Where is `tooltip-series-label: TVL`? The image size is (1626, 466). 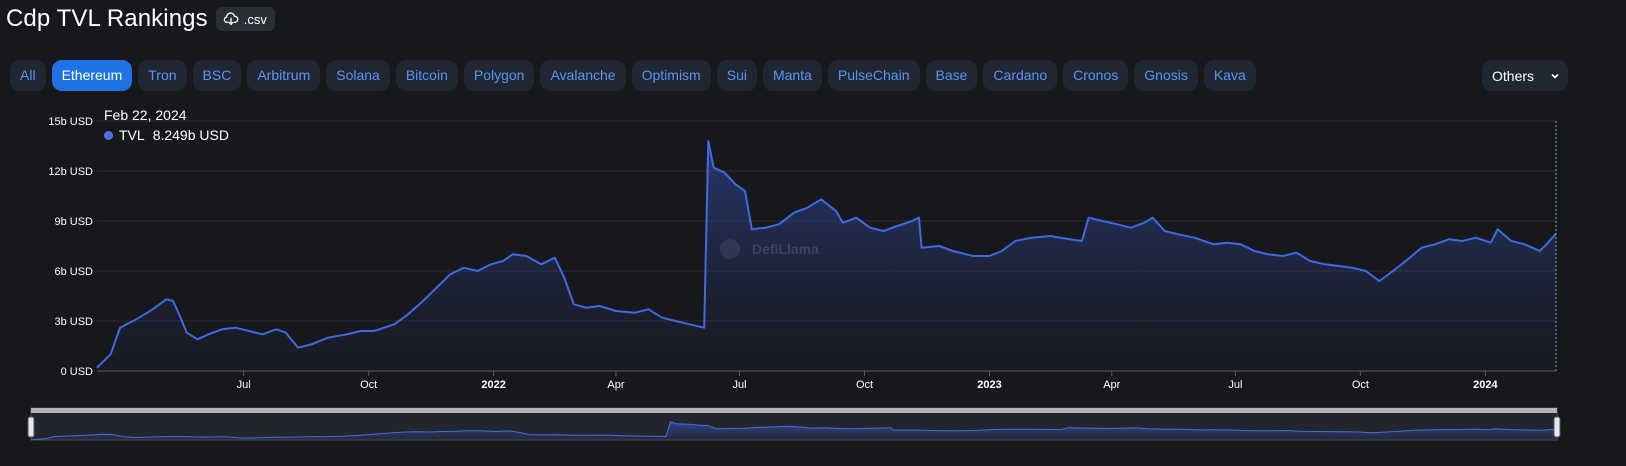 tooltip-series-label: TVL is located at coordinates (132, 135).